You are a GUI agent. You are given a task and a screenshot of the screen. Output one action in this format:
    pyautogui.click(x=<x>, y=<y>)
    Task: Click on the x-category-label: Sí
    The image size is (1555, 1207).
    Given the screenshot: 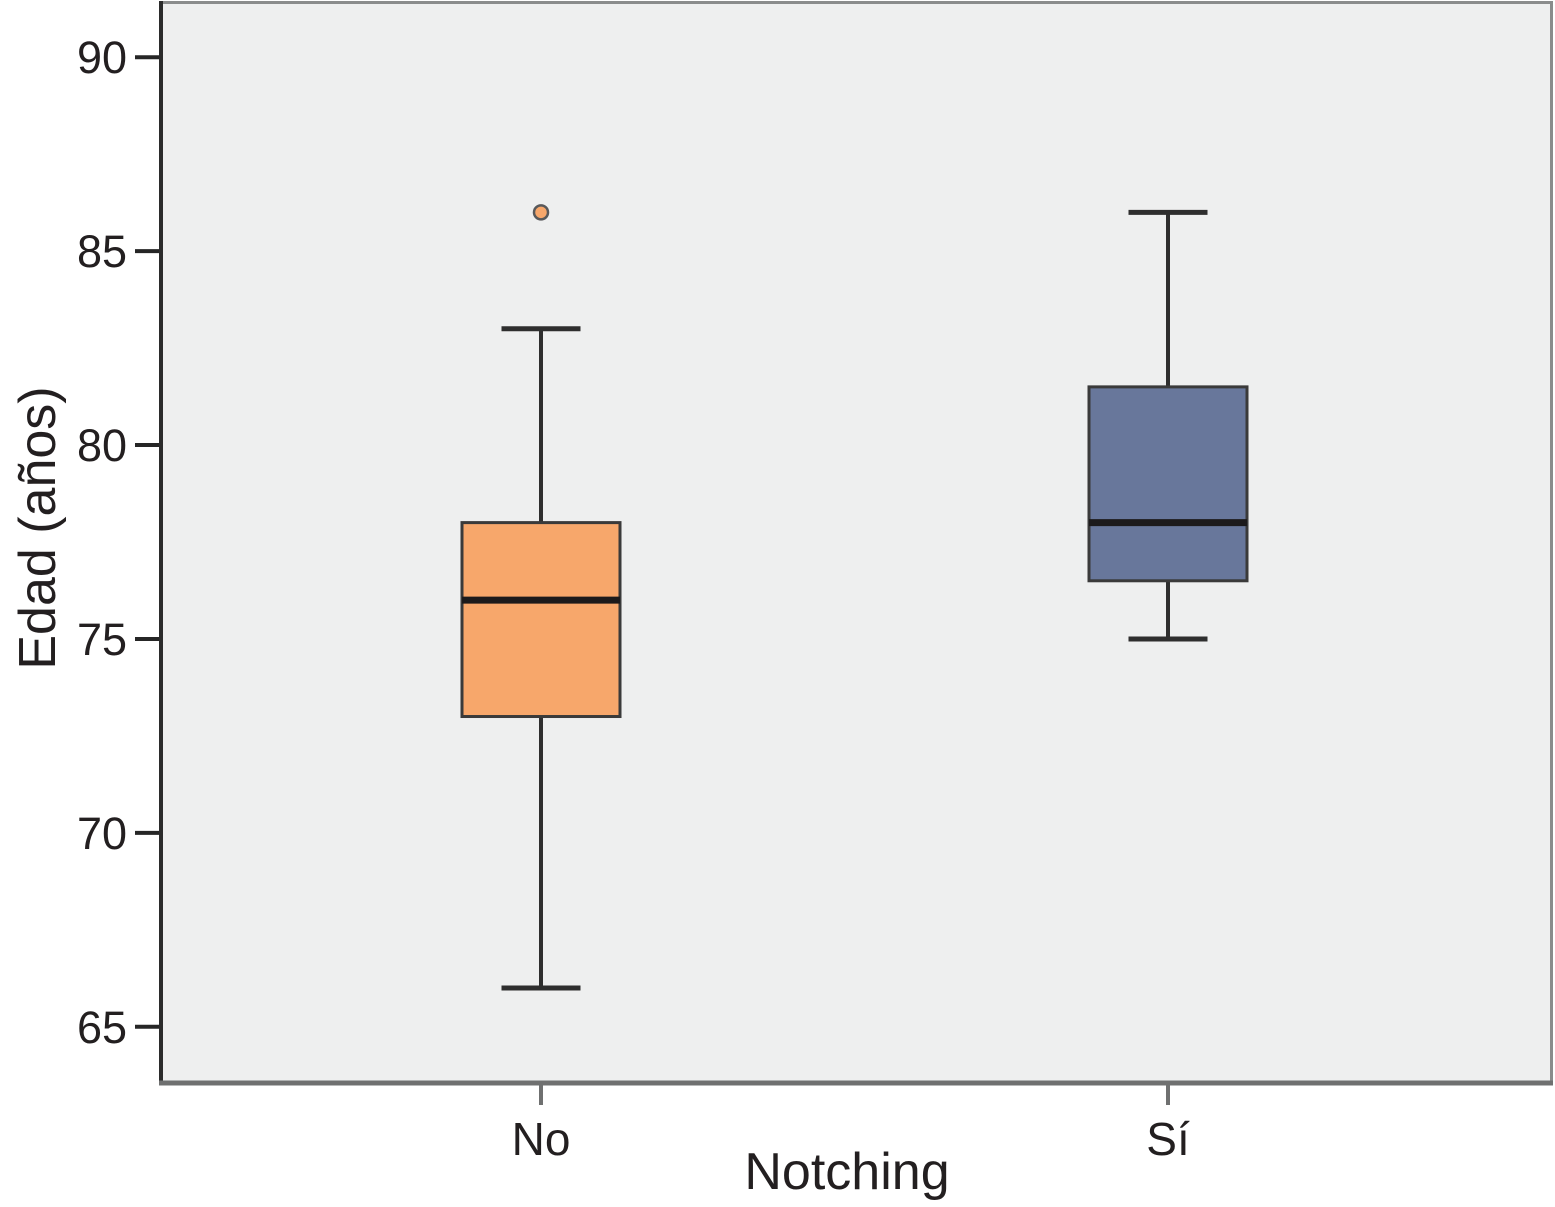 What is the action you would take?
    pyautogui.click(x=1168, y=1139)
    